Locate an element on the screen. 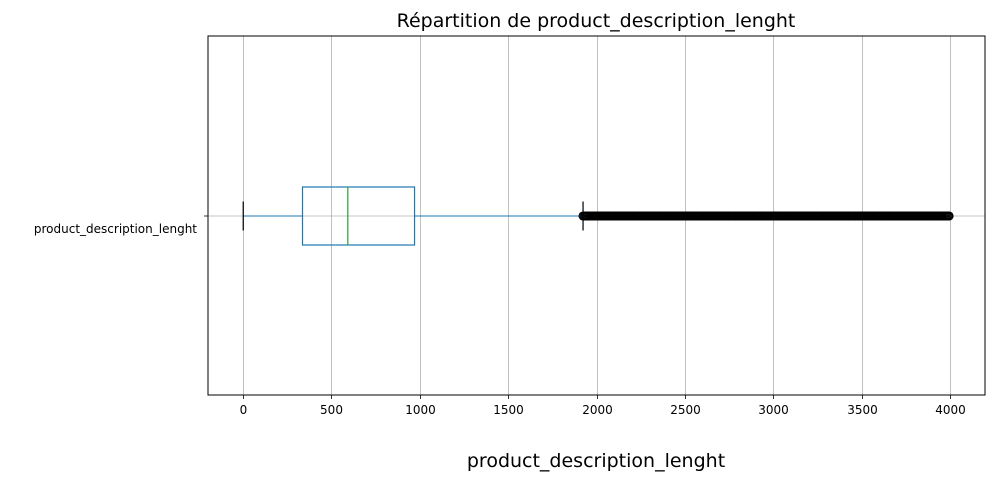 The image size is (993, 485). iqr-box is located at coordinates (358, 216).